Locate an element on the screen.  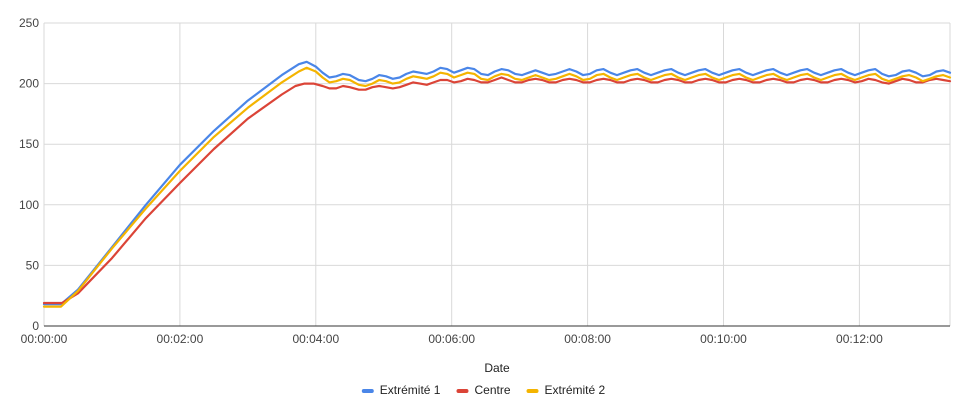
x-tick-label: 00:10:00 is located at coordinates (723, 339).